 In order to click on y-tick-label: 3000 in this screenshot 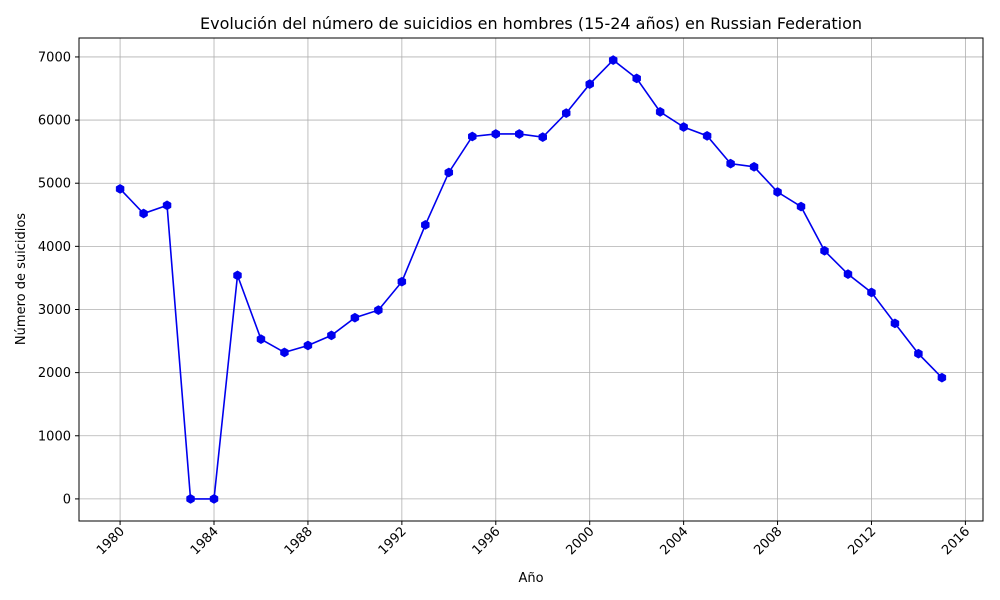, I will do `click(54, 310)`.